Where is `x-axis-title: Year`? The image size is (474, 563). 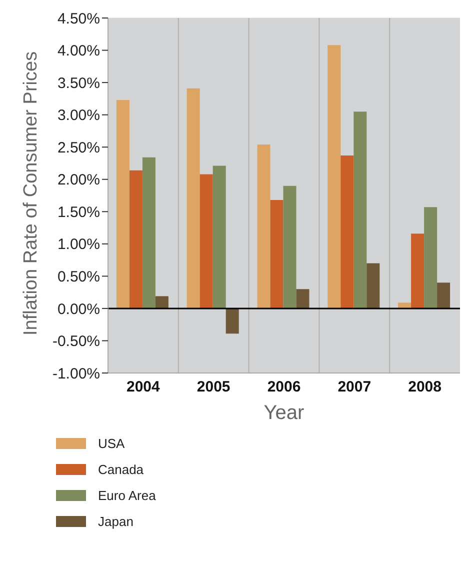 x-axis-title: Year is located at coordinates (284, 413).